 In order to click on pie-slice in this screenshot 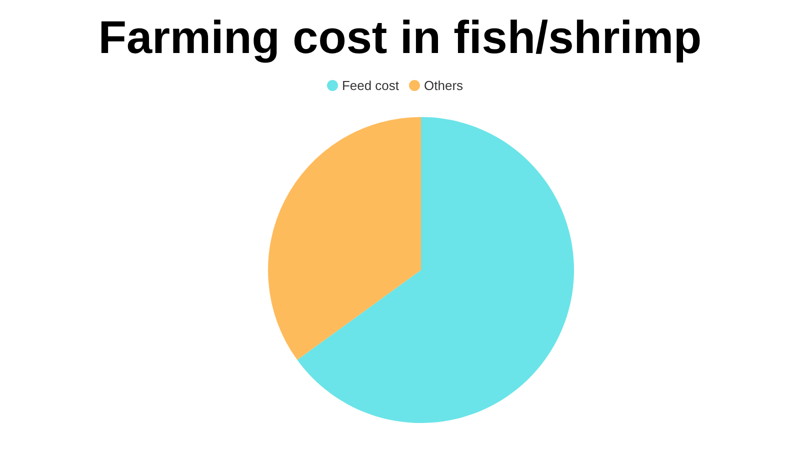, I will do `click(344, 238)`.